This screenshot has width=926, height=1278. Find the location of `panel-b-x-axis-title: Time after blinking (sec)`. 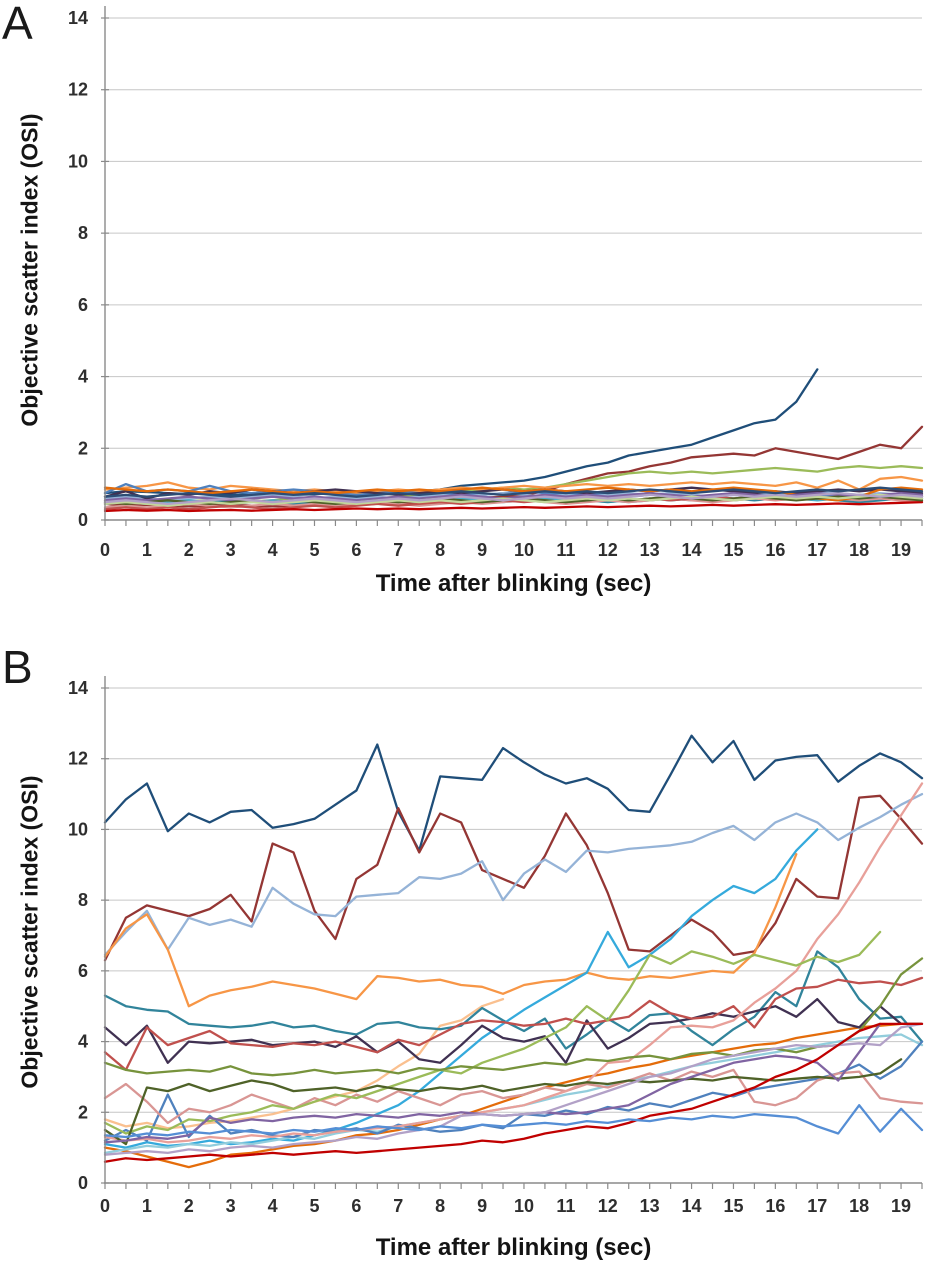

panel-b-x-axis-title: Time after blinking (sec) is located at coordinates (513, 1247).